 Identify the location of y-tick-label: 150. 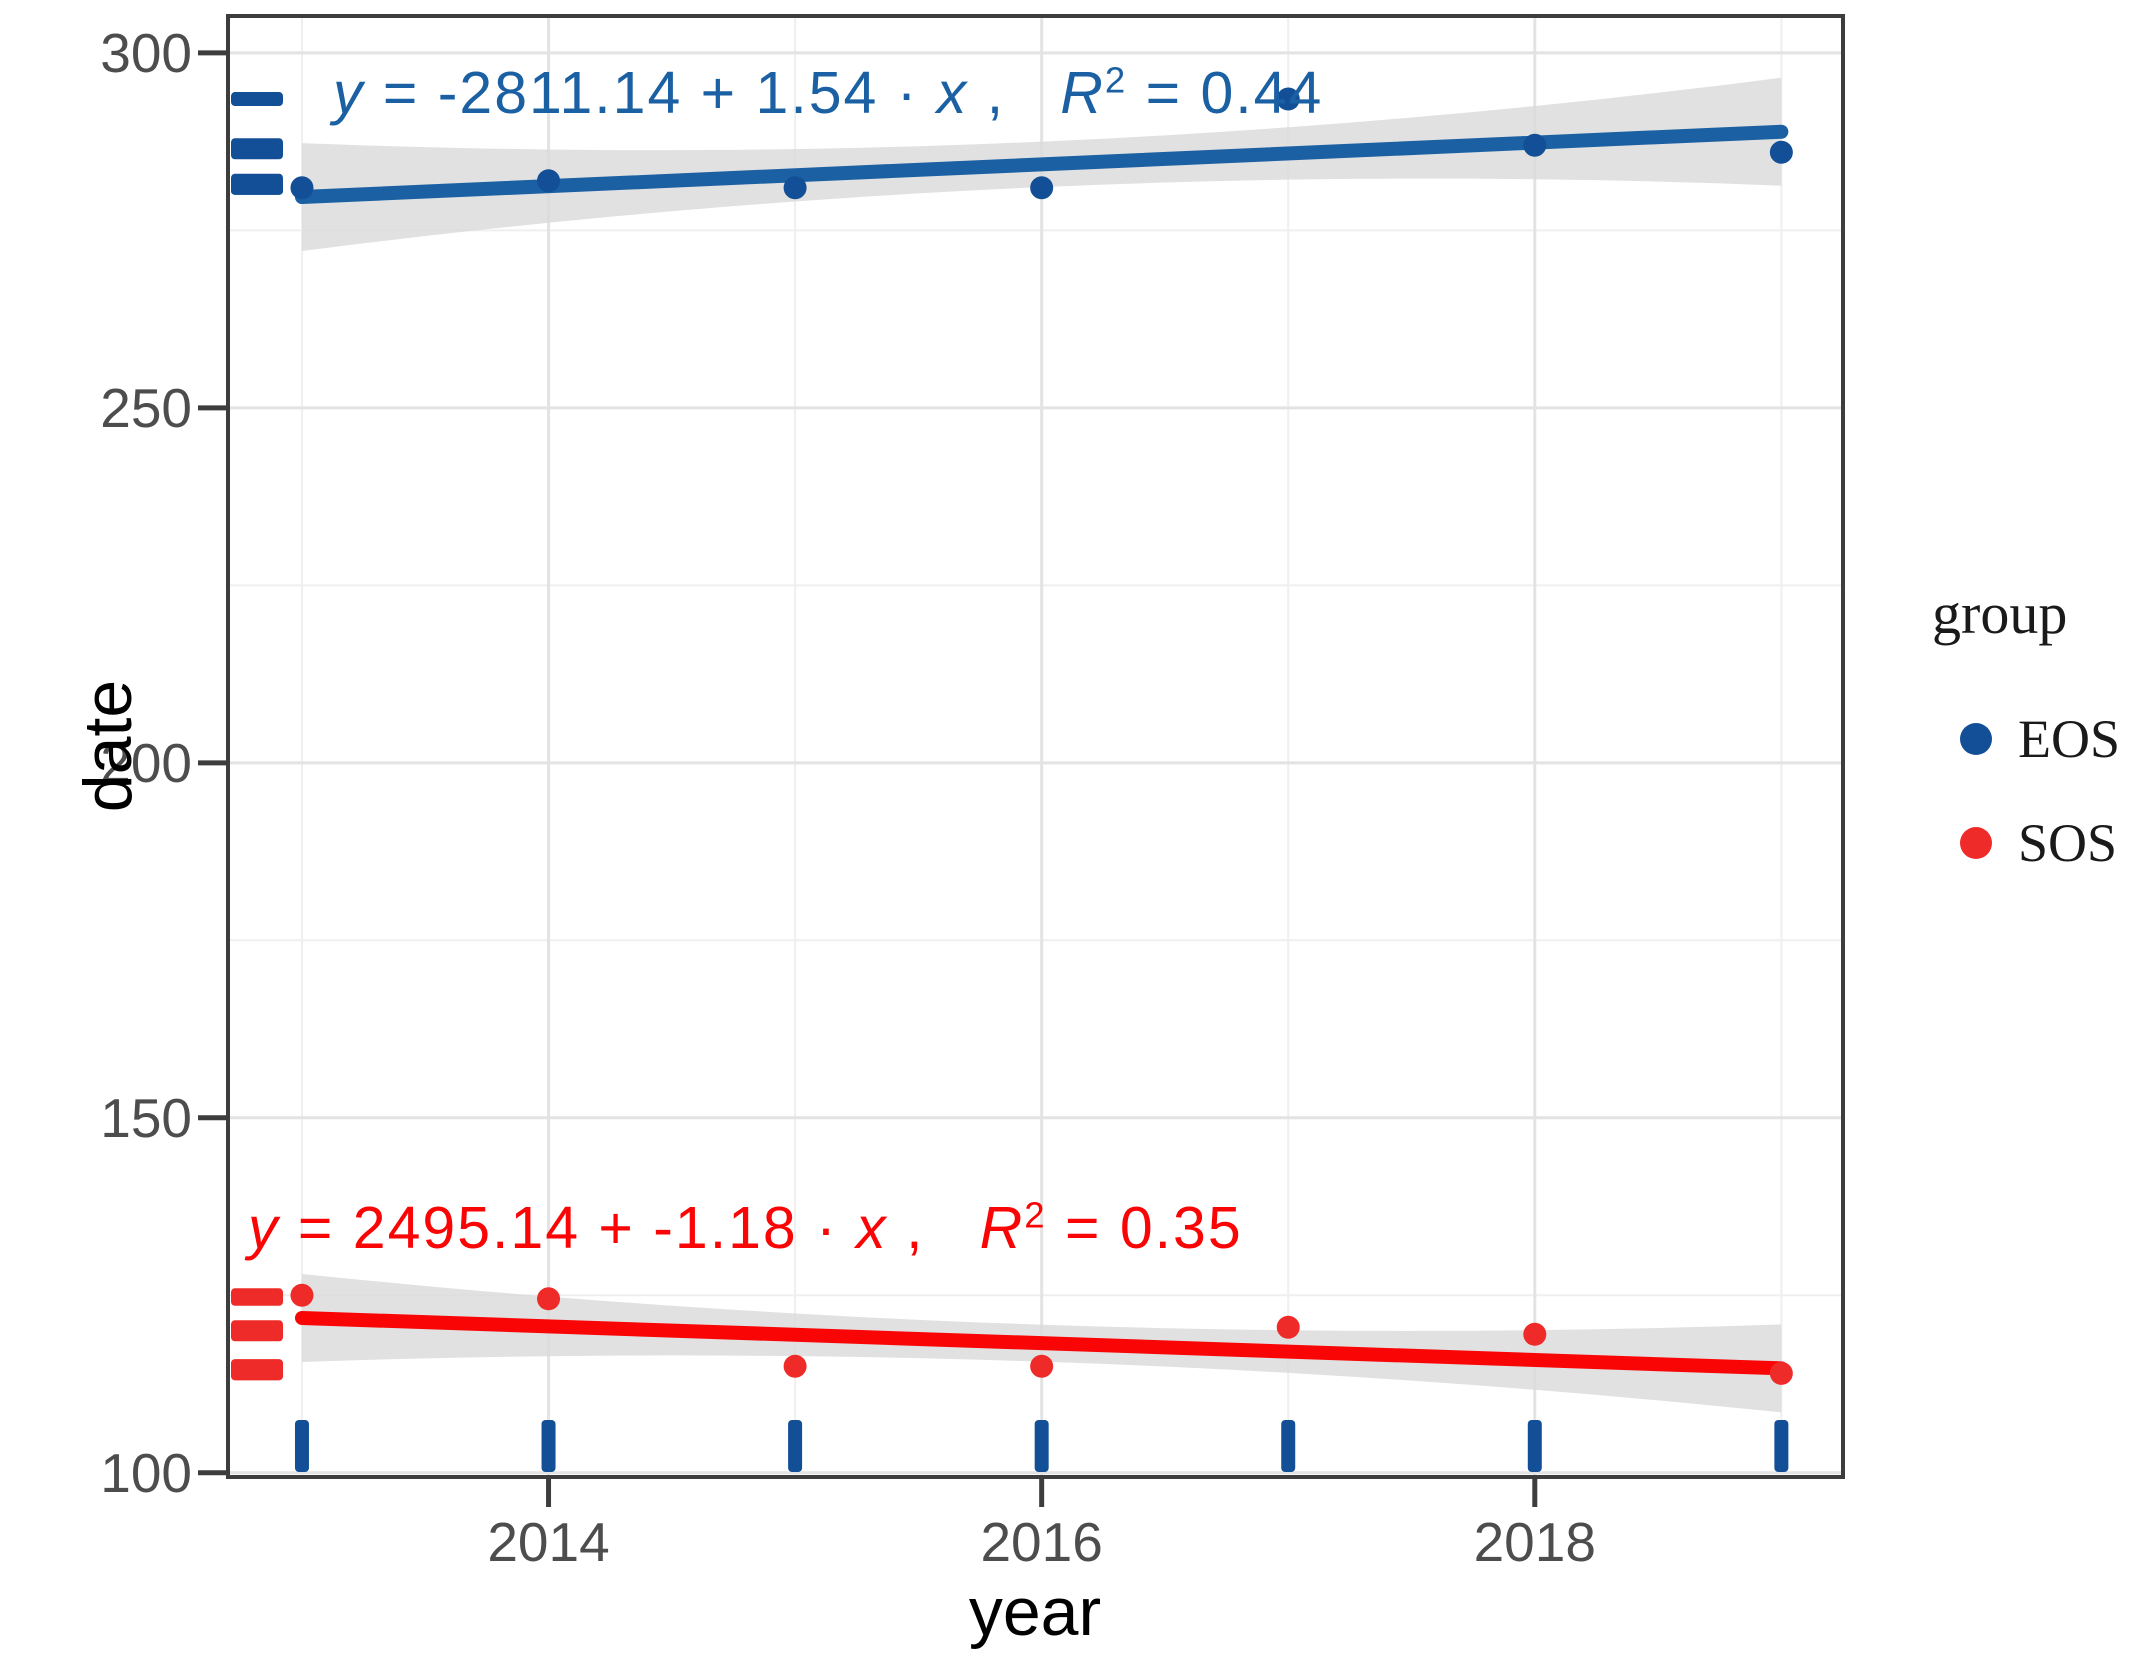
(146, 1117).